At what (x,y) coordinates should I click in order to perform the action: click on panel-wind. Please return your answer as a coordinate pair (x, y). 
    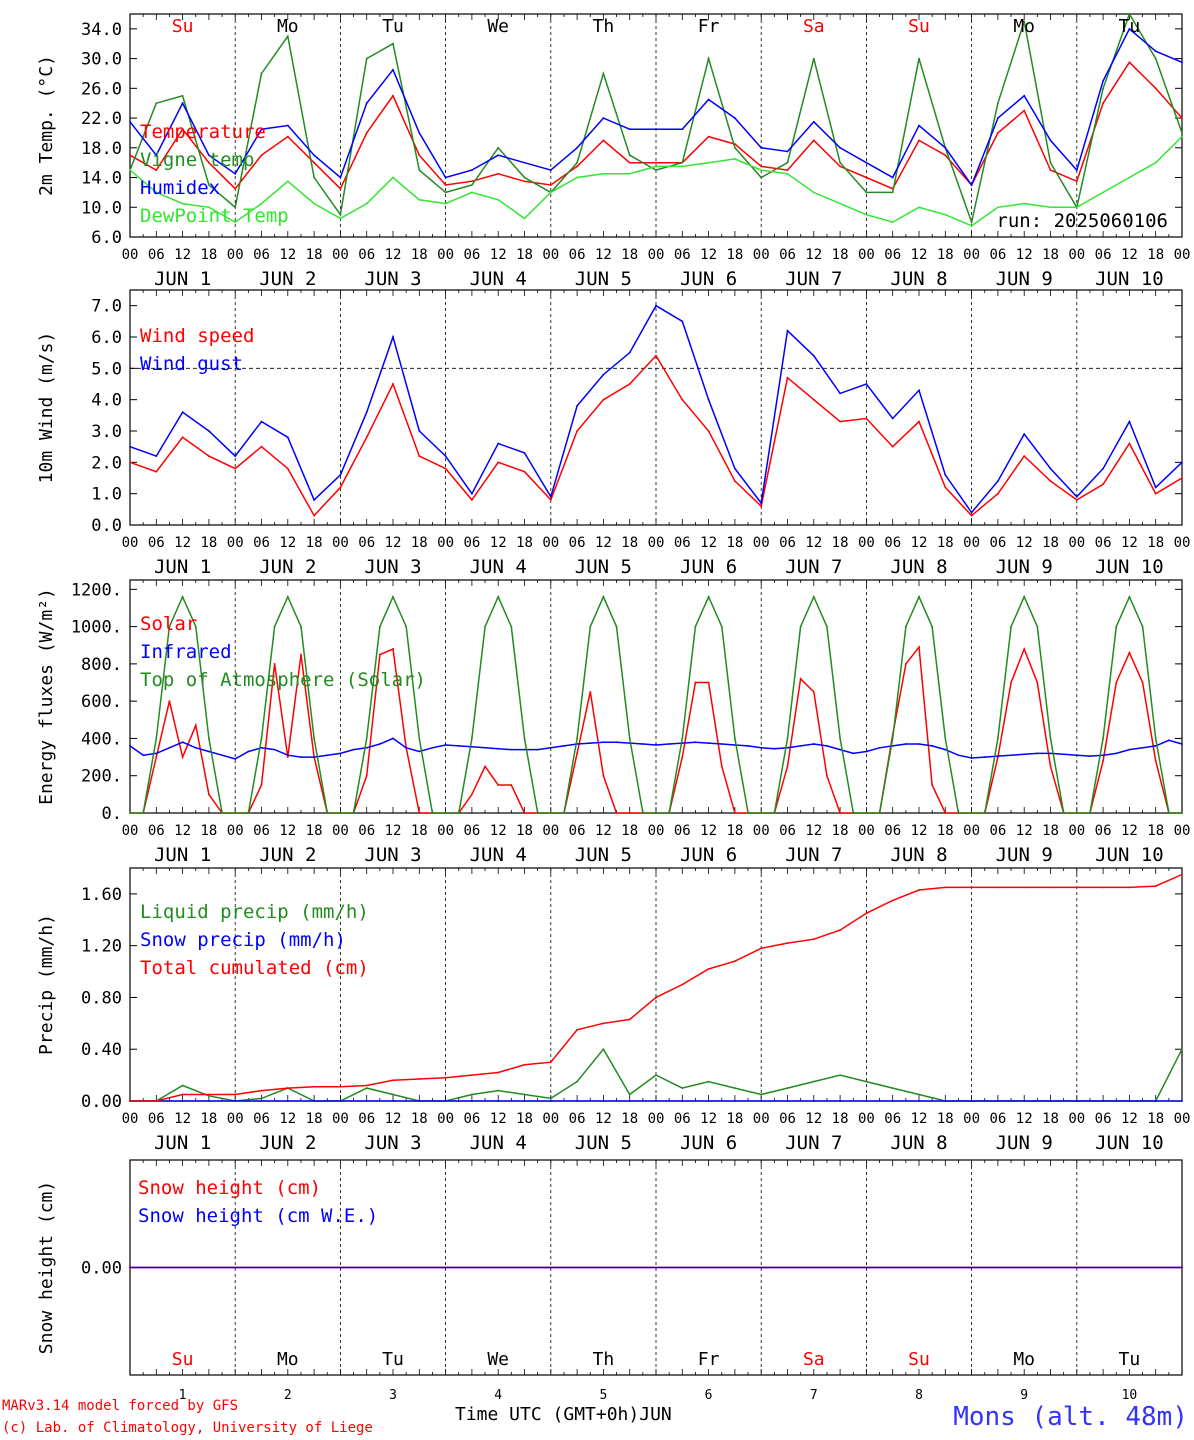
    Looking at the image, I should click on (656, 407).